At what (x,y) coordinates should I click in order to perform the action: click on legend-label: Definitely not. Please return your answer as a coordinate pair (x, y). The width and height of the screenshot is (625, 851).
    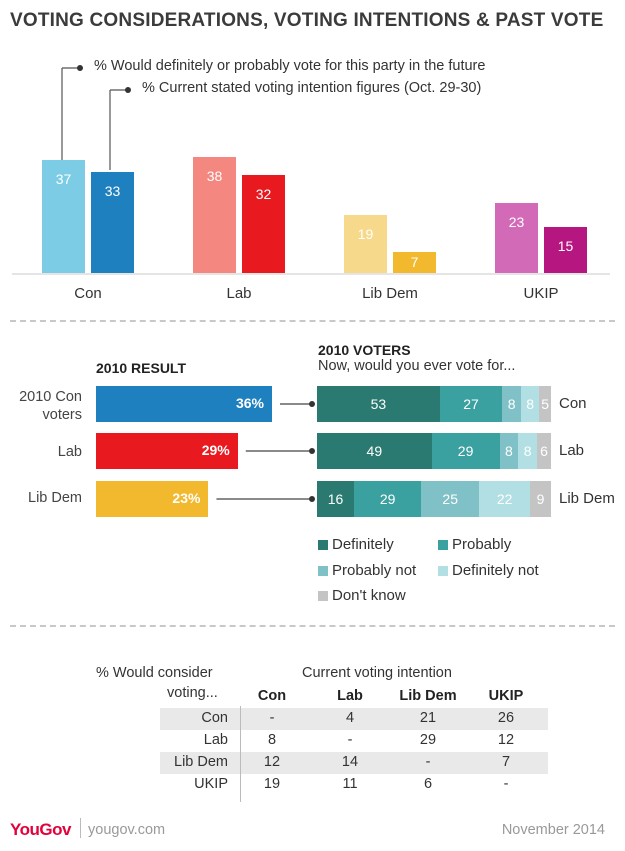
    Looking at the image, I should click on (495, 570).